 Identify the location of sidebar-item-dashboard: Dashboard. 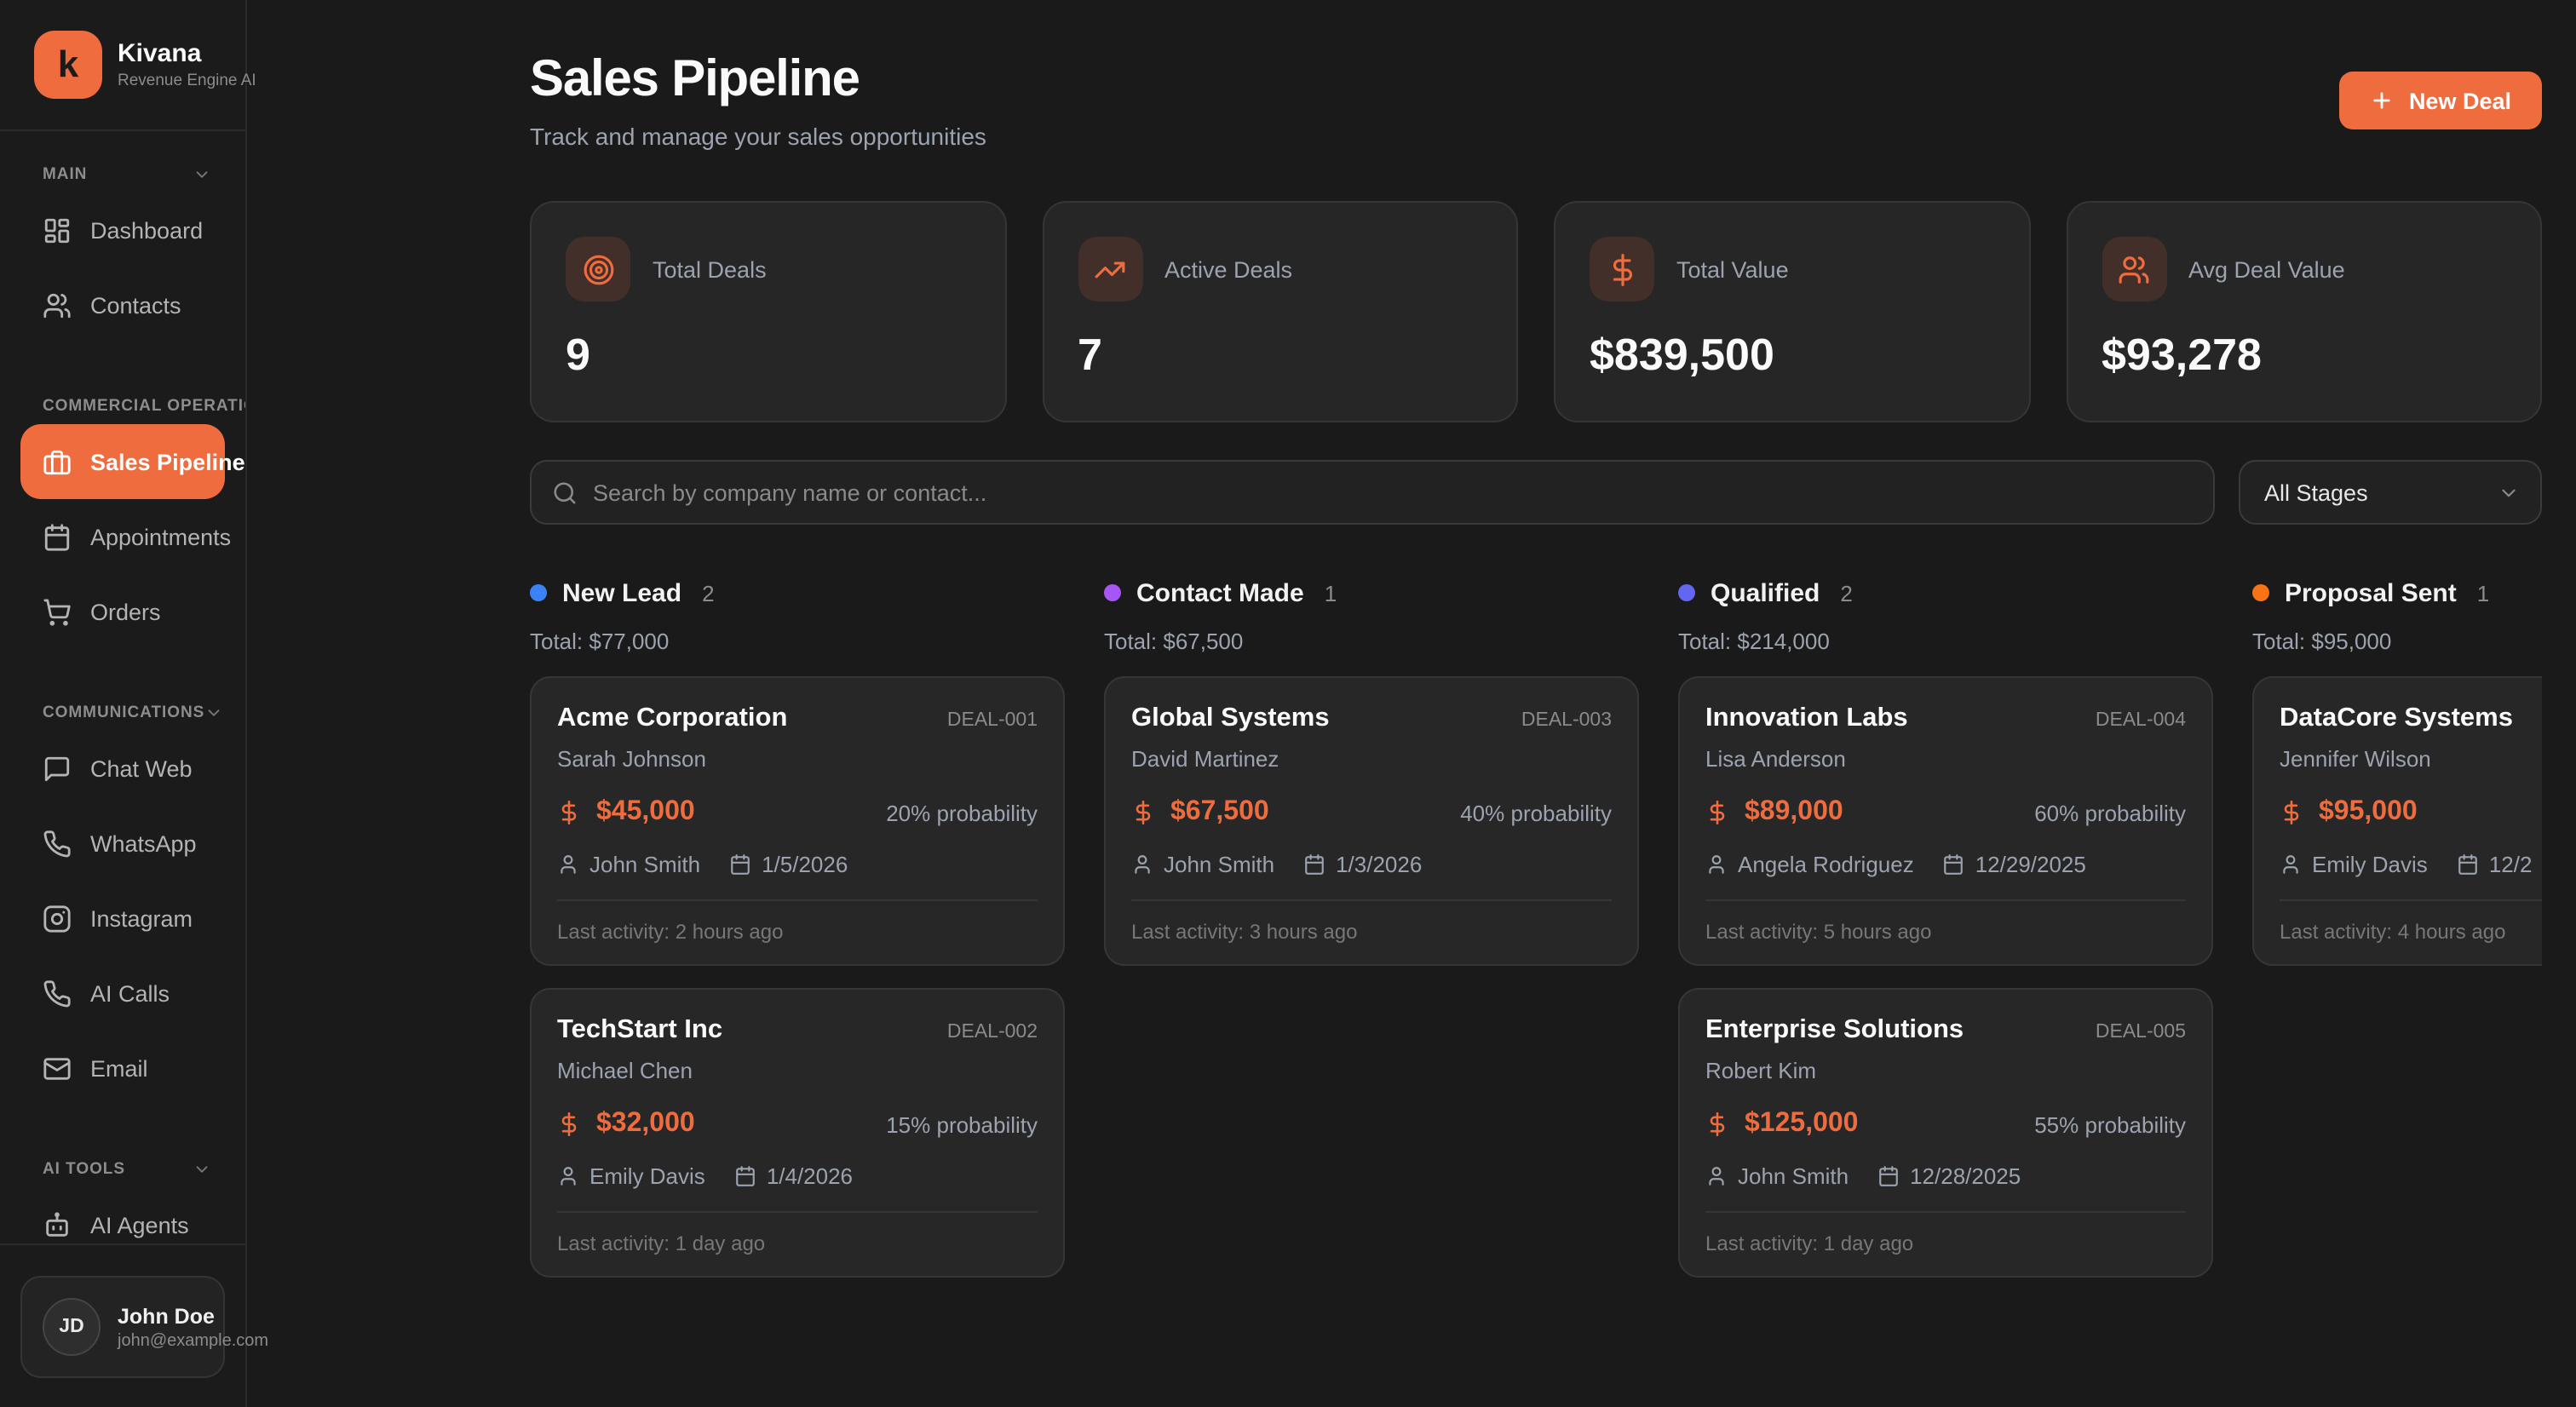
(123, 229).